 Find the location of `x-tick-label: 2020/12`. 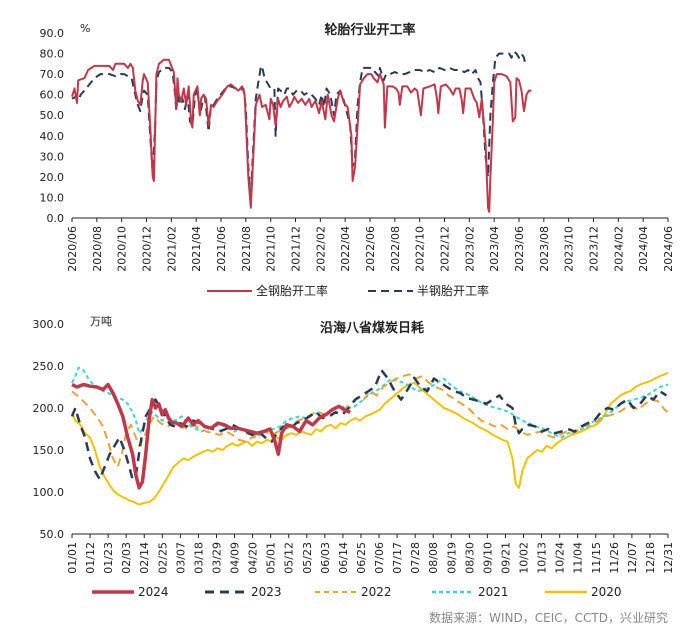

x-tick-label: 2020/12 is located at coordinates (147, 249).